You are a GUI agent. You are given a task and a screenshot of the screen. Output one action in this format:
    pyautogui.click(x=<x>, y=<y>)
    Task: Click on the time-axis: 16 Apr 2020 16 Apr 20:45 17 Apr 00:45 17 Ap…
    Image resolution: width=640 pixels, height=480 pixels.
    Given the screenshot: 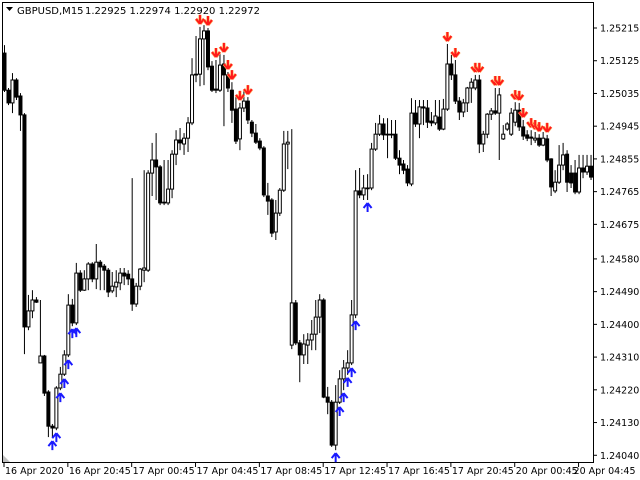 What is the action you would take?
    pyautogui.click(x=319, y=470)
    